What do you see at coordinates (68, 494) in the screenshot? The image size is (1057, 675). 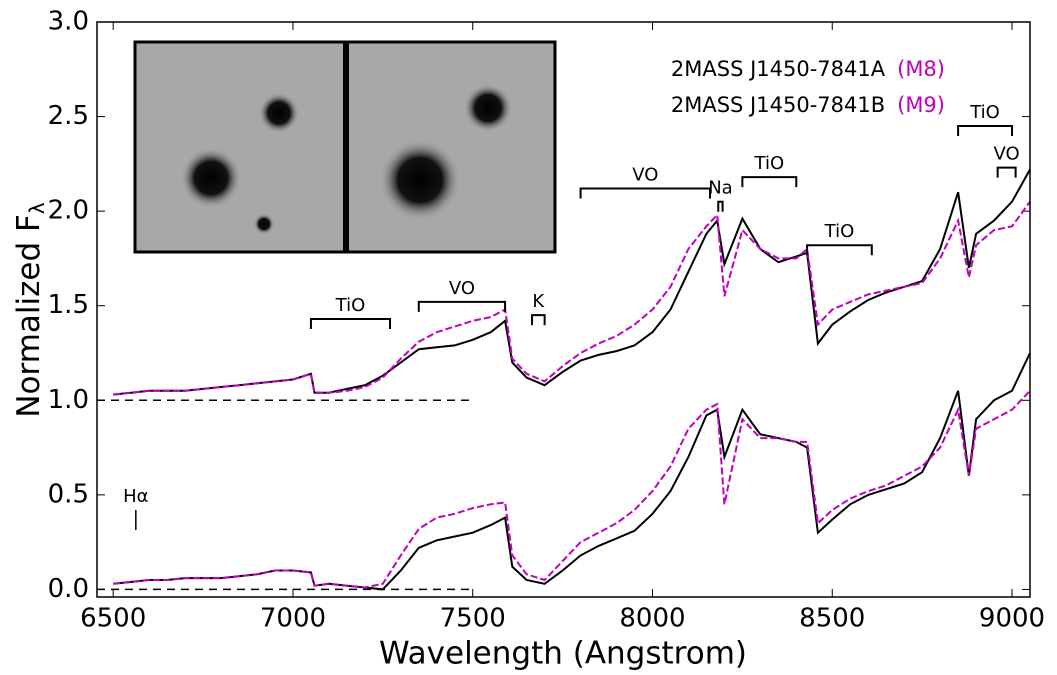 I see `y-tick-label: 0.5` at bounding box center [68, 494].